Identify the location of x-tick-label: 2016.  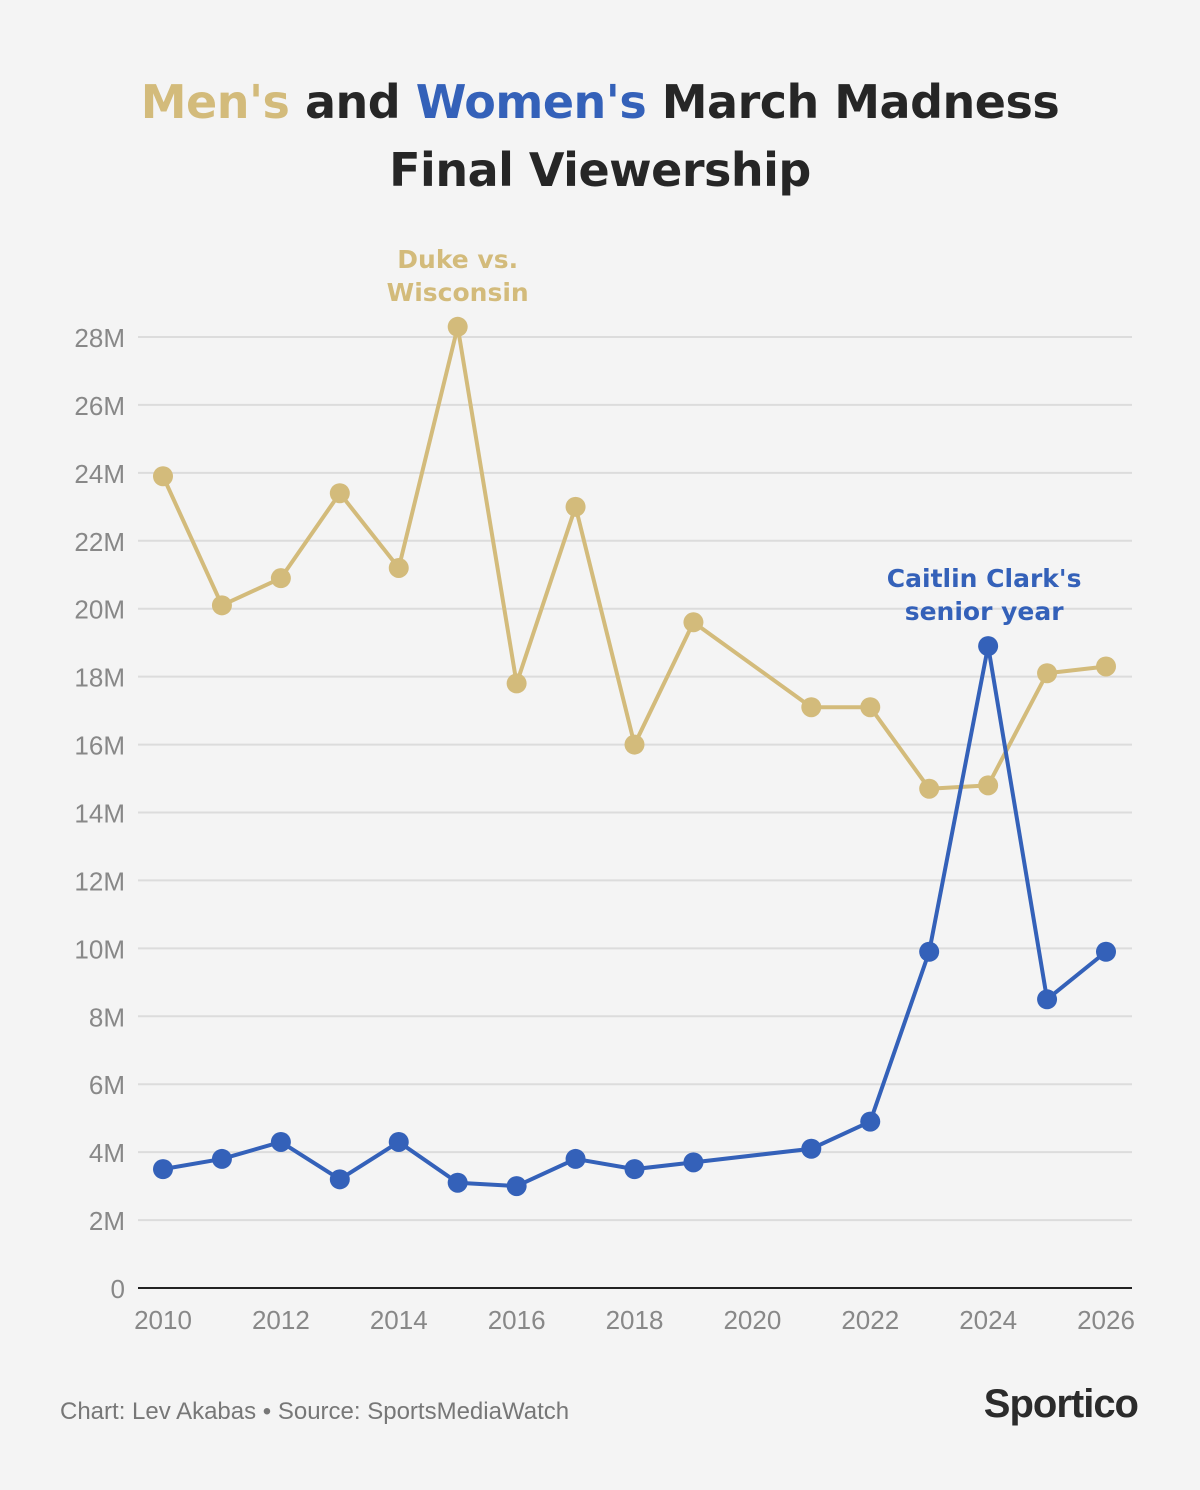
(517, 1320).